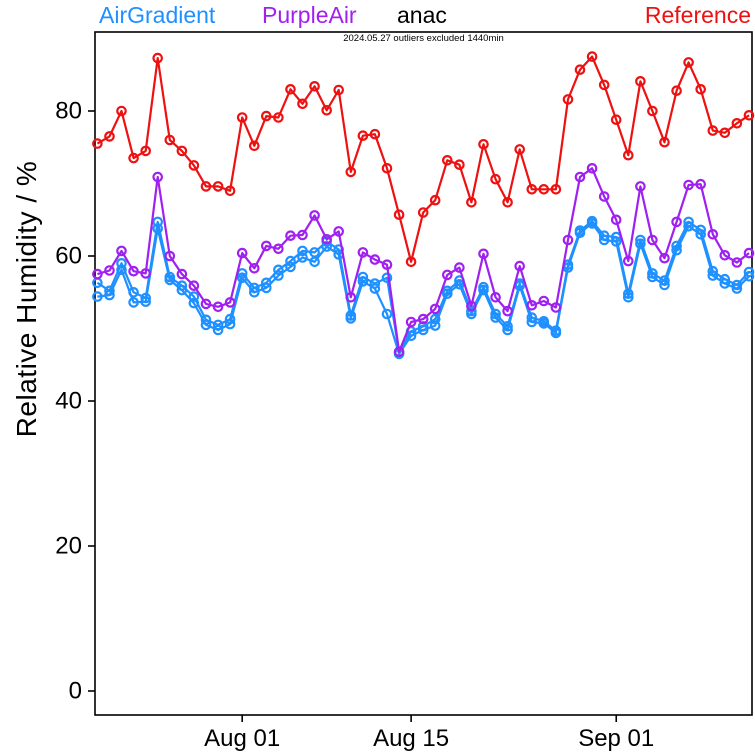 The height and width of the screenshot is (752, 755). Describe the element at coordinates (68, 256) in the screenshot. I see `y-tick-label: 60` at that location.